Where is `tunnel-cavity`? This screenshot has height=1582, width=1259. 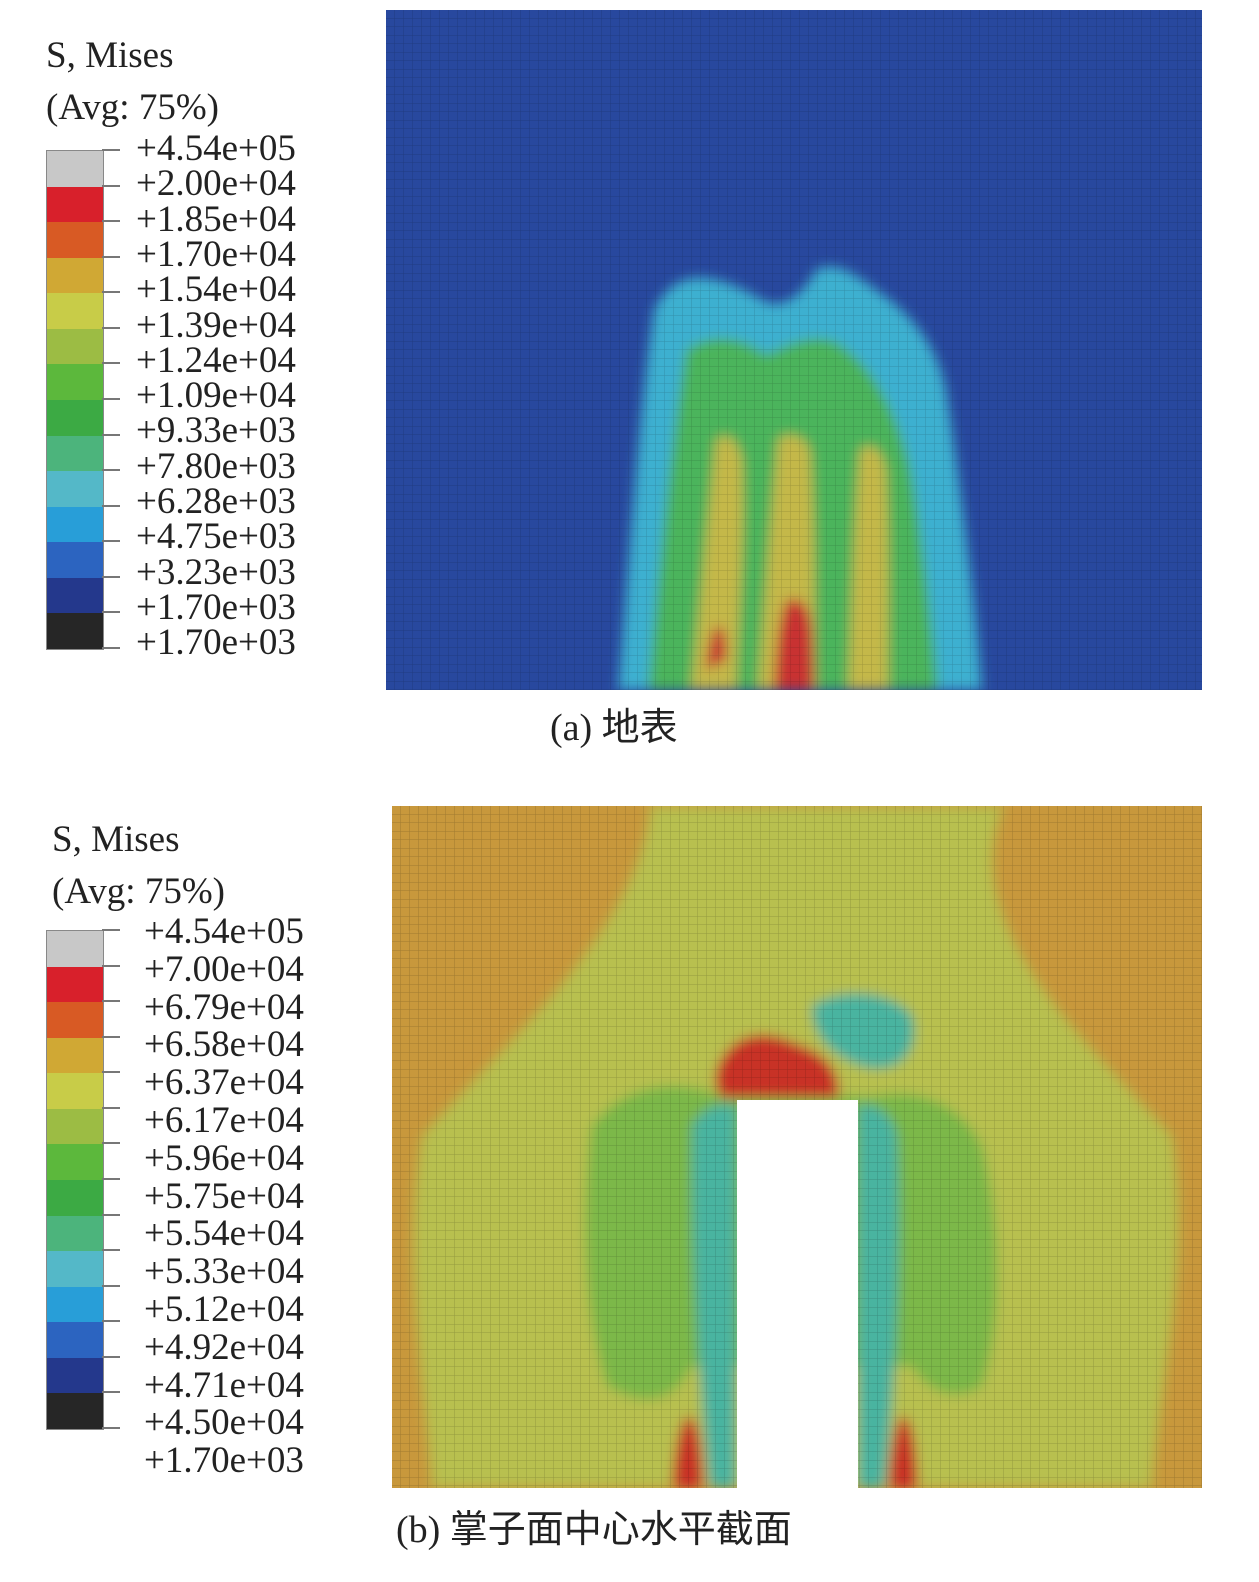 tunnel-cavity is located at coordinates (797, 1294).